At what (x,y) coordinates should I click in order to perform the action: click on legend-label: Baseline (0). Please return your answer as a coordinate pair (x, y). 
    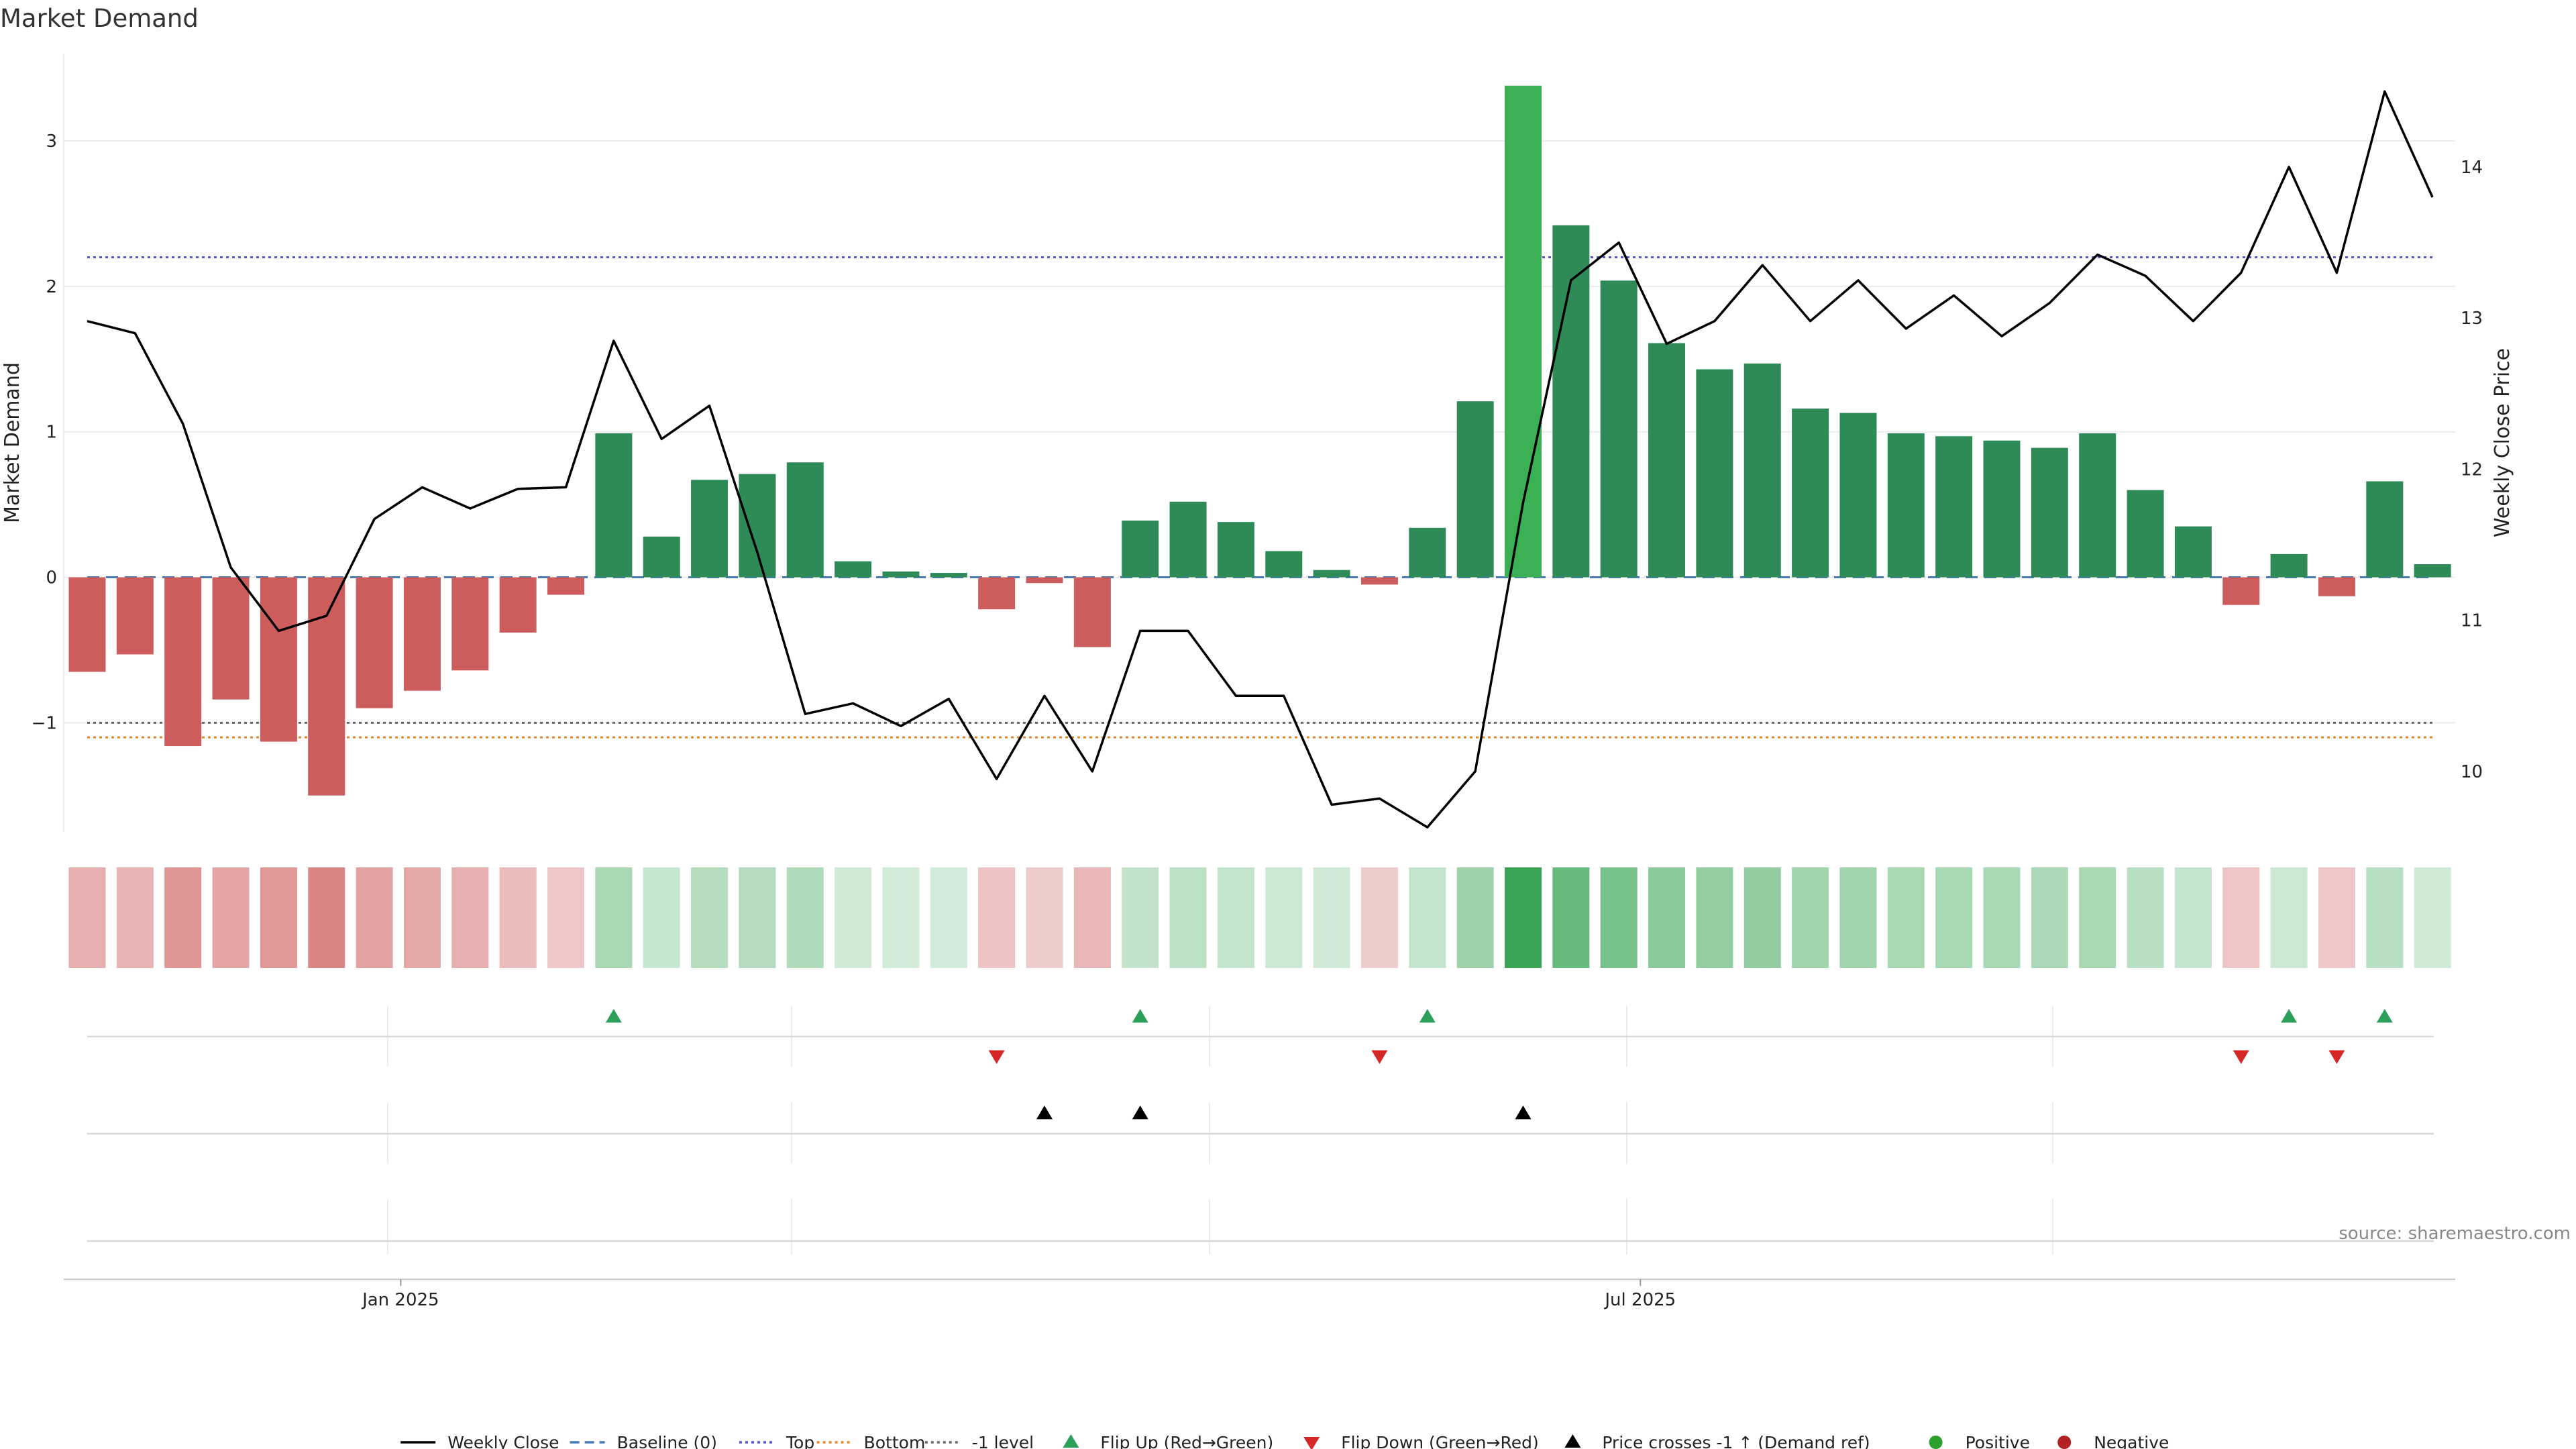
    Looking at the image, I should click on (667, 1441).